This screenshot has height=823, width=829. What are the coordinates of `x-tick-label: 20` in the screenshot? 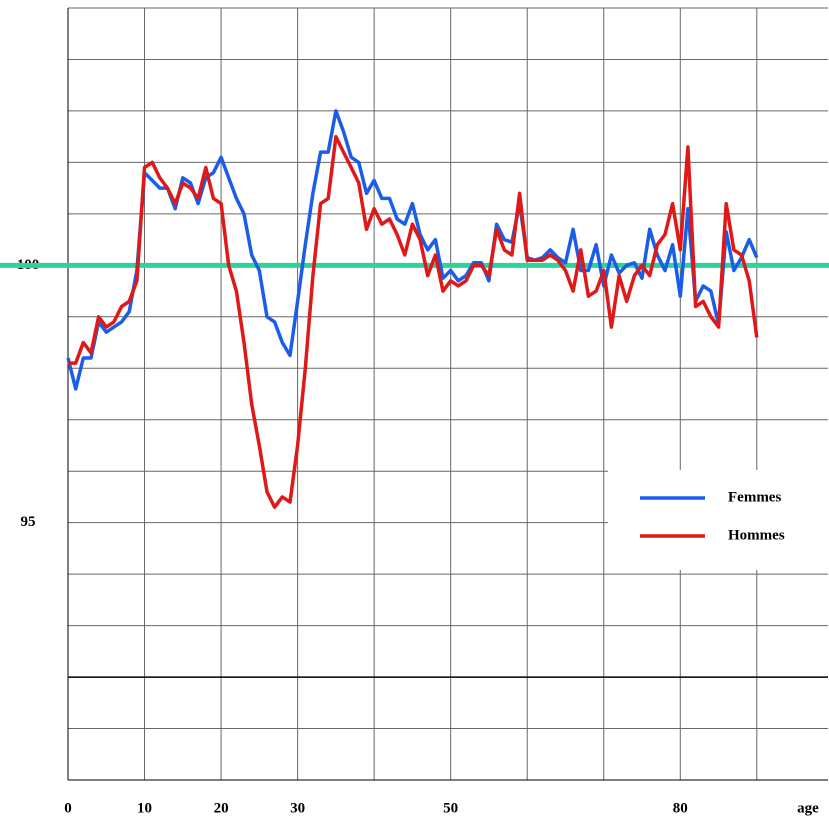 It's located at (221, 808).